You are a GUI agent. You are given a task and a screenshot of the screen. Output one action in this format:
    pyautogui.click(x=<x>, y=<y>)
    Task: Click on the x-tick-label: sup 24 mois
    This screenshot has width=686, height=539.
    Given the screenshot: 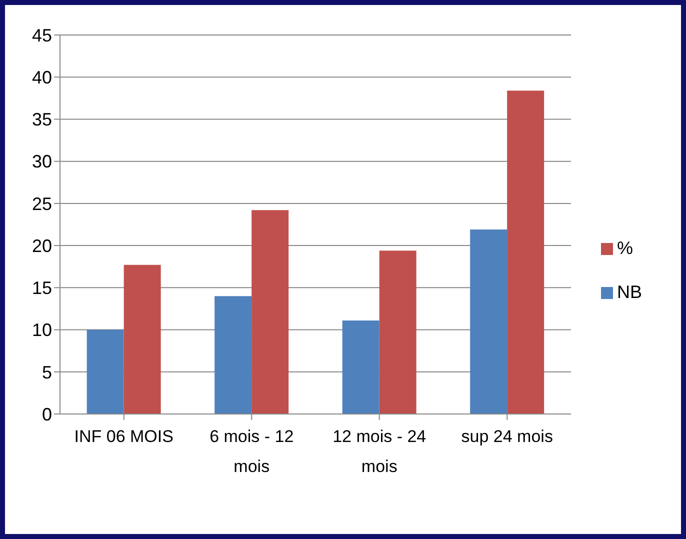 What is the action you would take?
    pyautogui.click(x=507, y=436)
    